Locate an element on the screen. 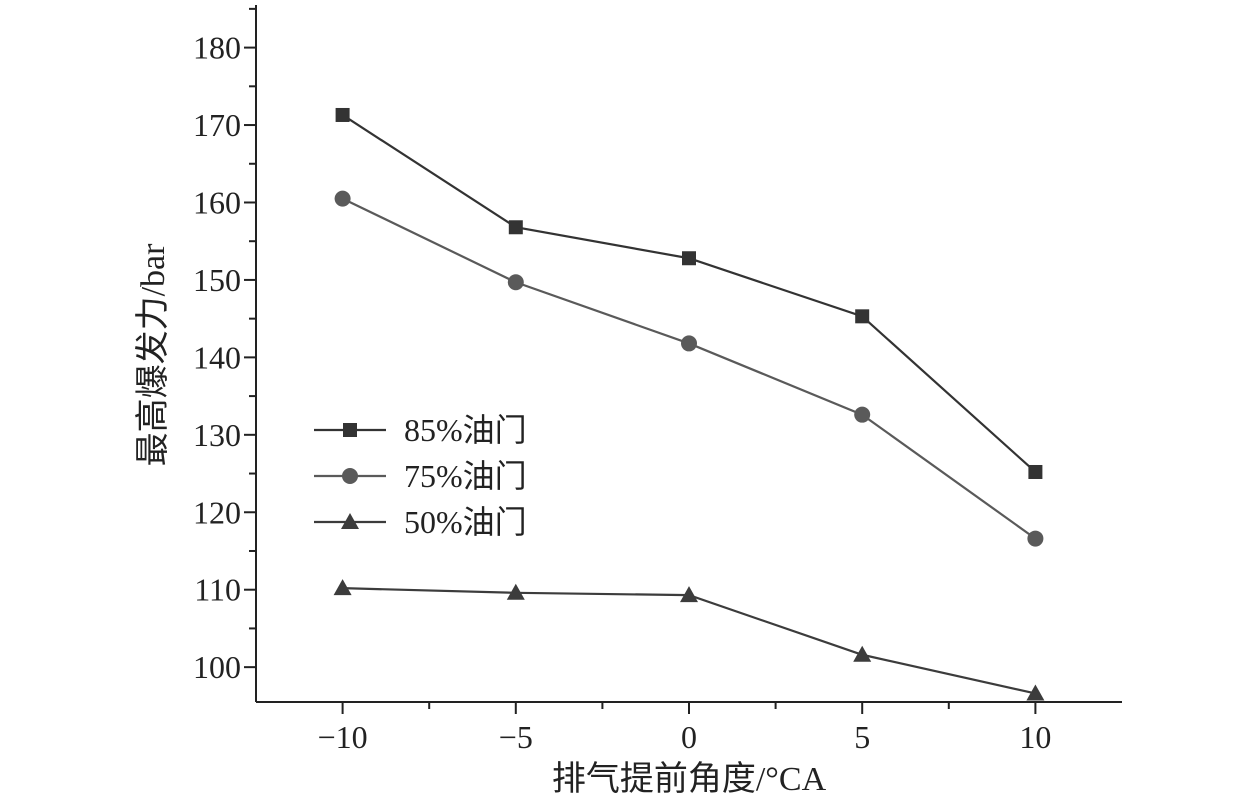  legend: 85%油门 75%油门 50%油门 is located at coordinates (420, 476).